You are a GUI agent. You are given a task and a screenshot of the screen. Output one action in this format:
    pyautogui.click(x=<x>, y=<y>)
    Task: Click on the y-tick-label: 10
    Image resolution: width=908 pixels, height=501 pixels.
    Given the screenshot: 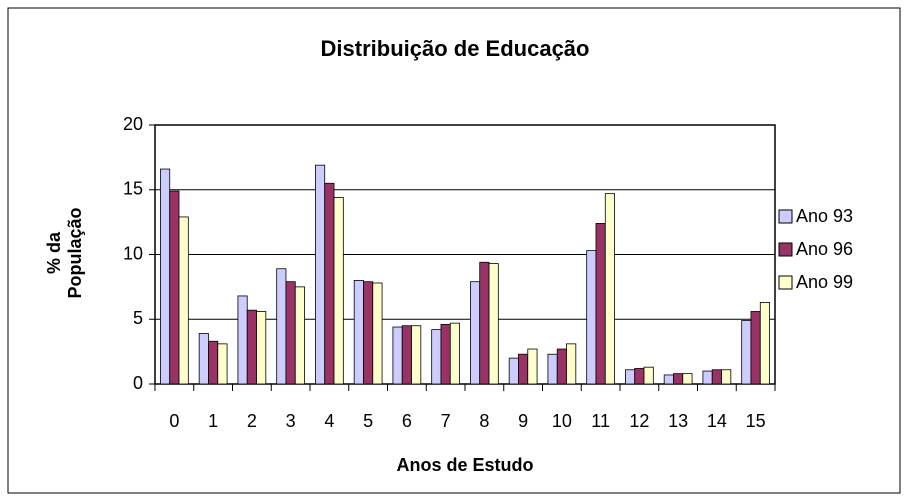 What is the action you would take?
    pyautogui.click(x=133, y=253)
    